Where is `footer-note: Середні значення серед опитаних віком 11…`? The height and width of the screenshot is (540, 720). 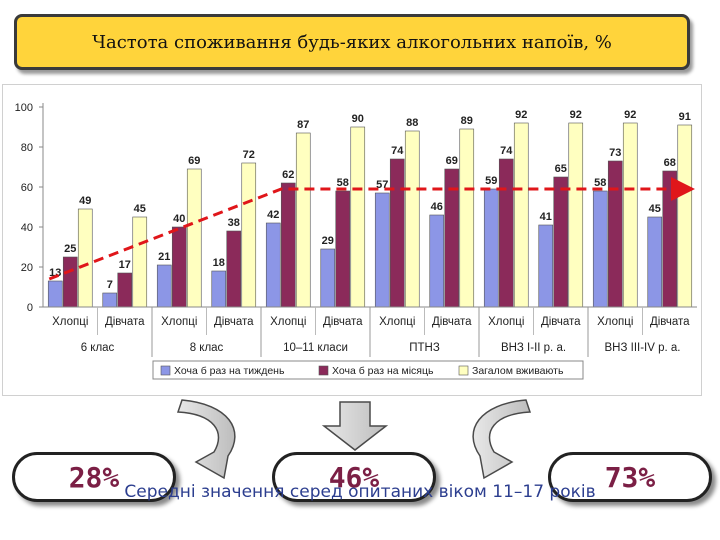
footer-note: Середні значення серед опитаних віком 11… is located at coordinates (360, 492).